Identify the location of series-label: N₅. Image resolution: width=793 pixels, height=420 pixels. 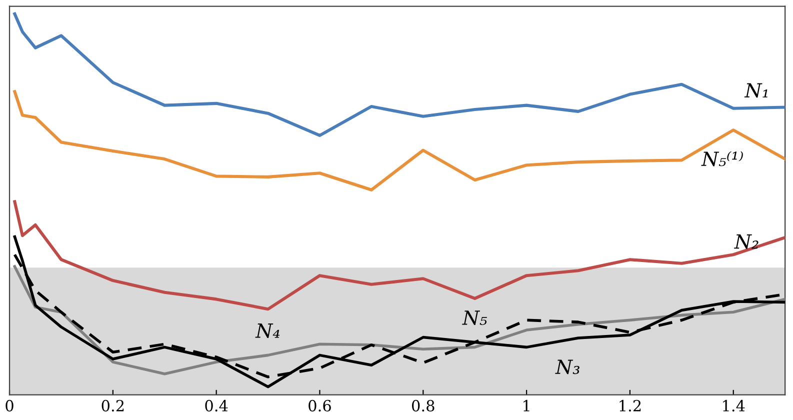
(474, 318).